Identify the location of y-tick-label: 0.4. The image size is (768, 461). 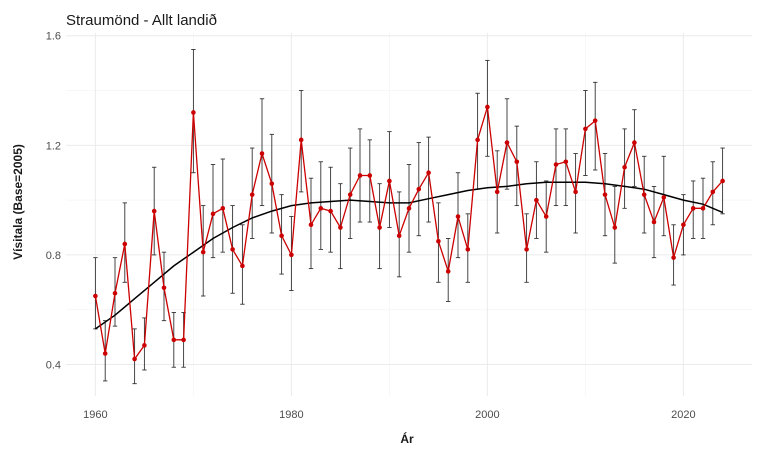
(53, 365).